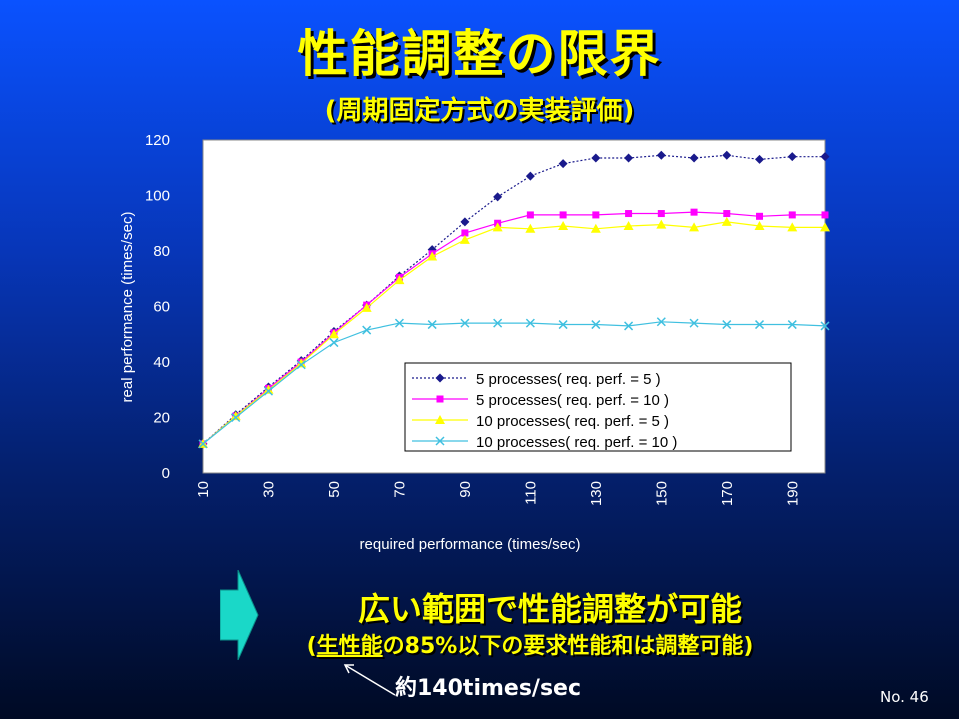  I want to click on y-tick-label: 100, so click(157, 196).